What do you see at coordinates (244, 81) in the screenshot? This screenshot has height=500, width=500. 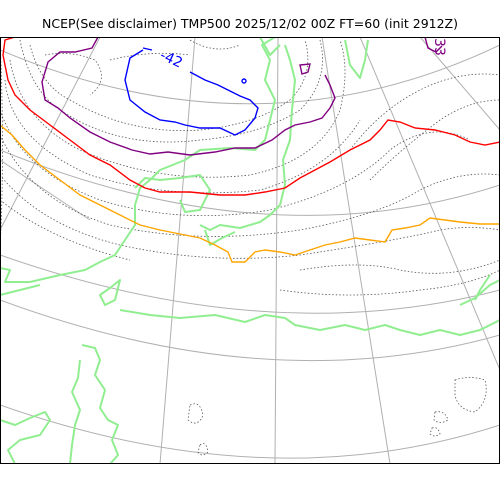 I see `isotherm-minus42-spot` at bounding box center [244, 81].